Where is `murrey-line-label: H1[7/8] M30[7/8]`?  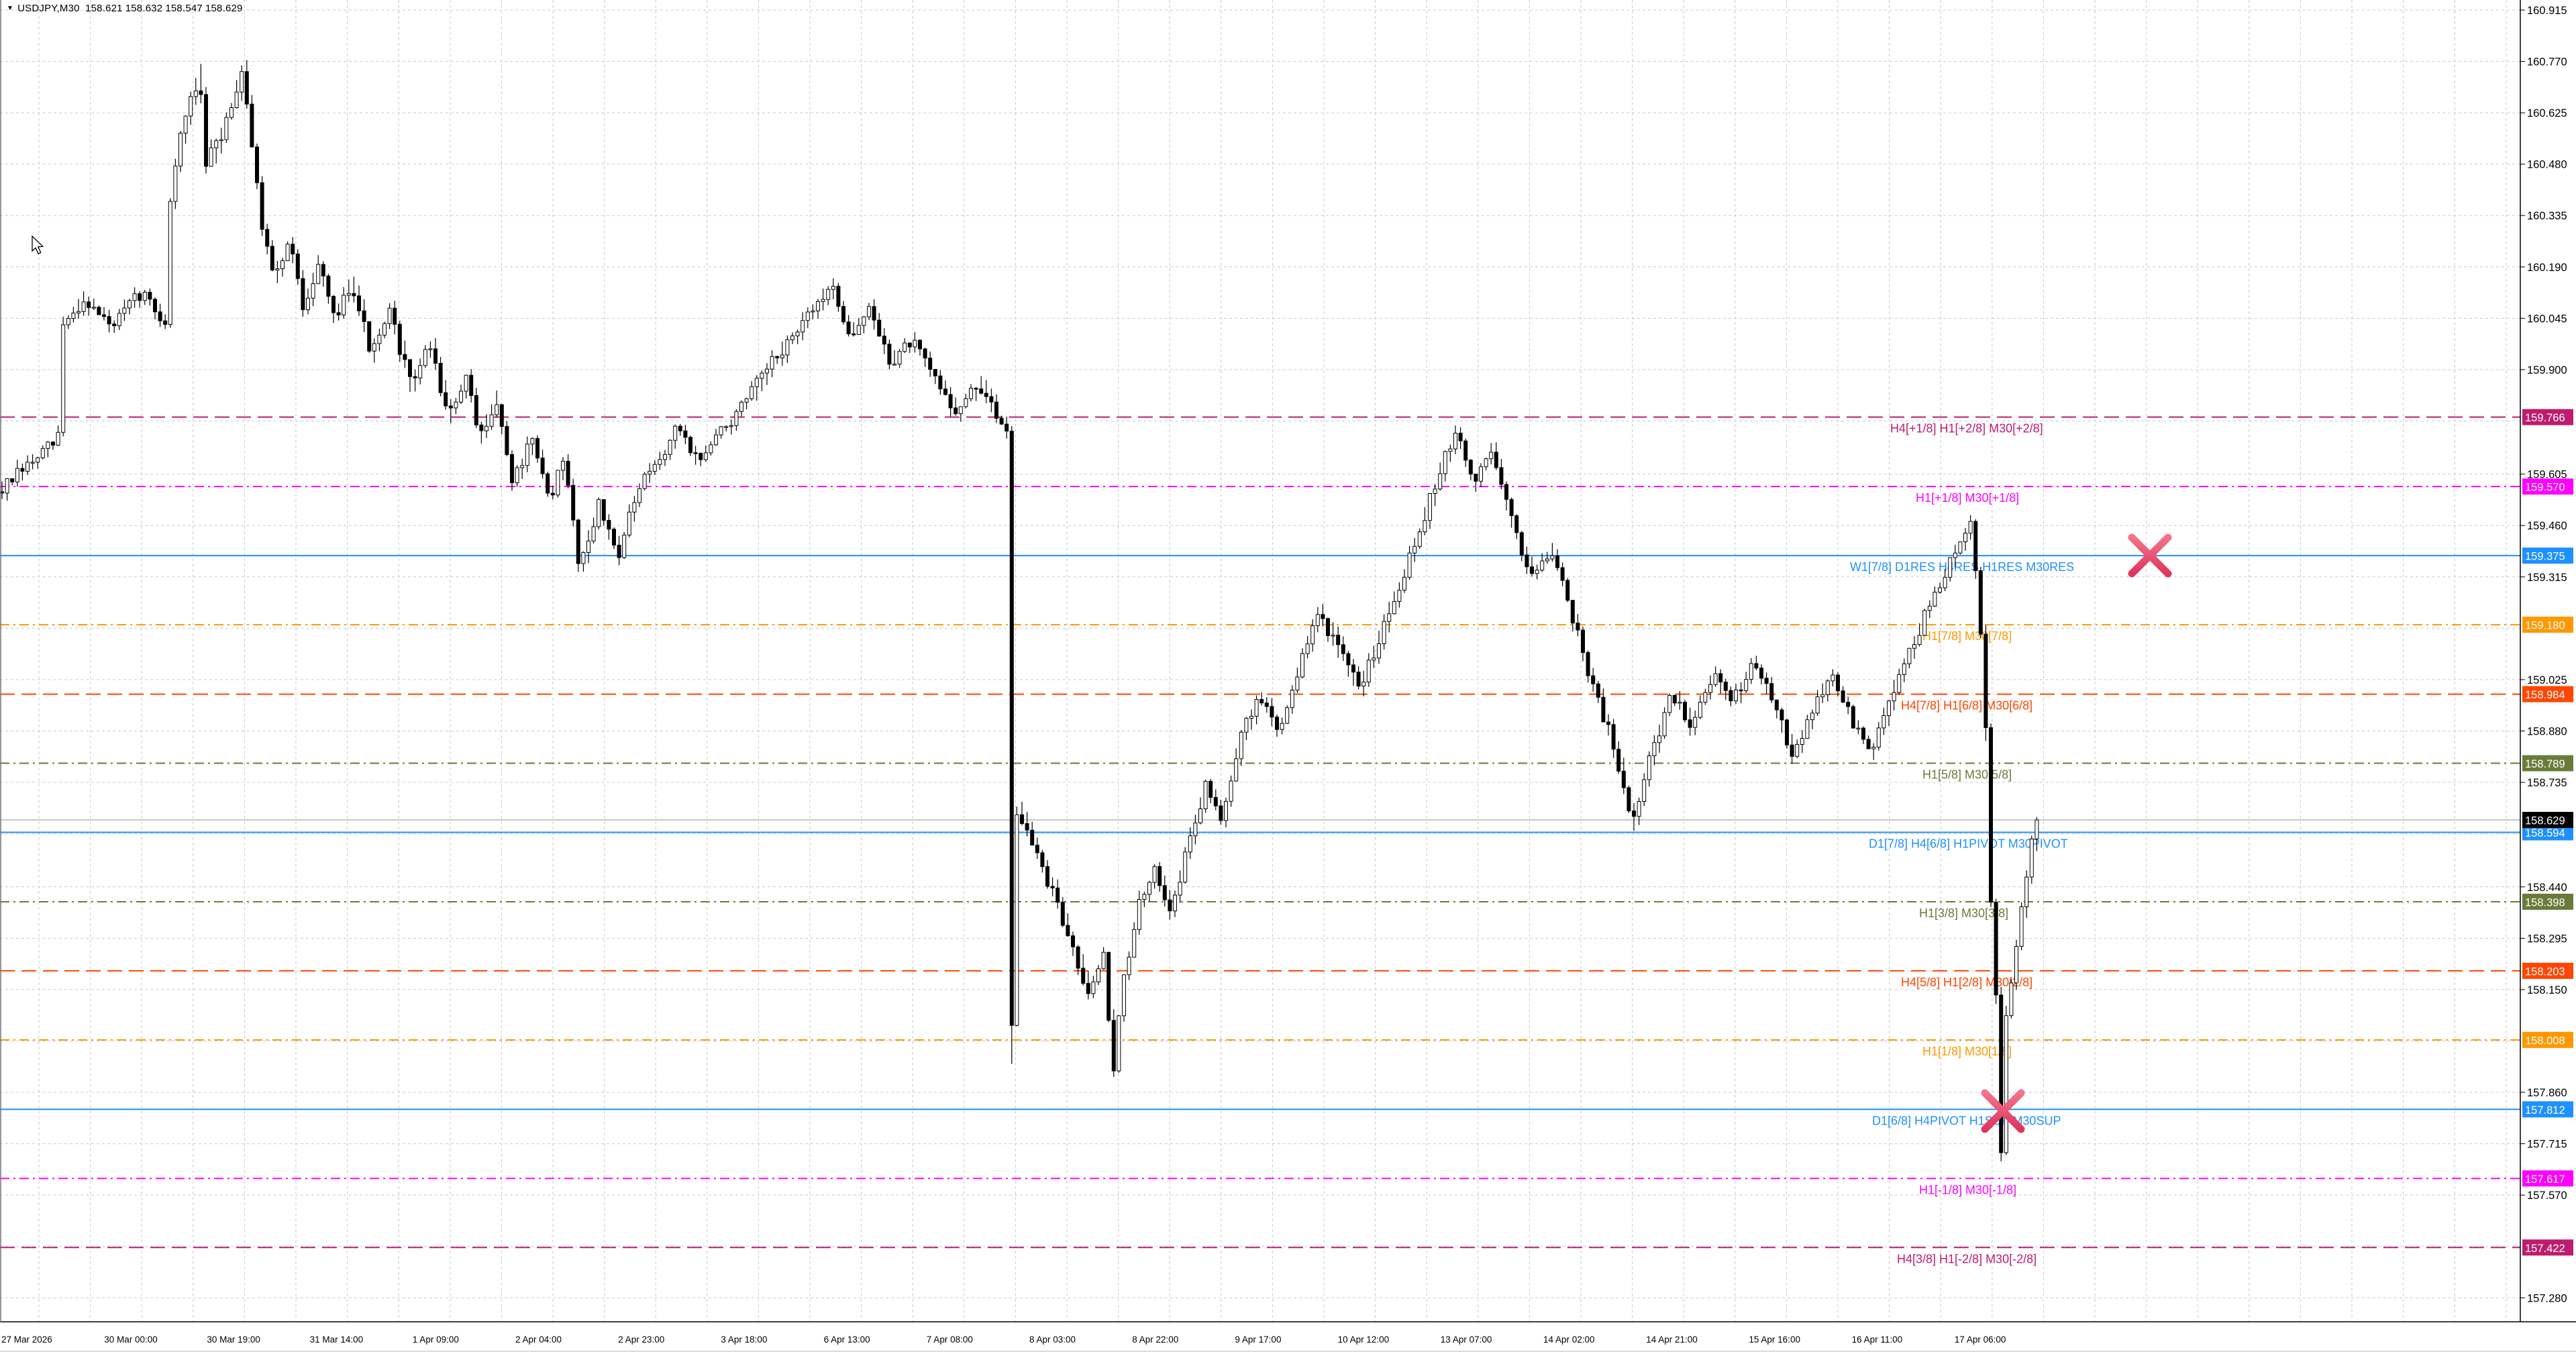 murrey-line-label: H1[7/8] M30[7/8] is located at coordinates (1967, 636).